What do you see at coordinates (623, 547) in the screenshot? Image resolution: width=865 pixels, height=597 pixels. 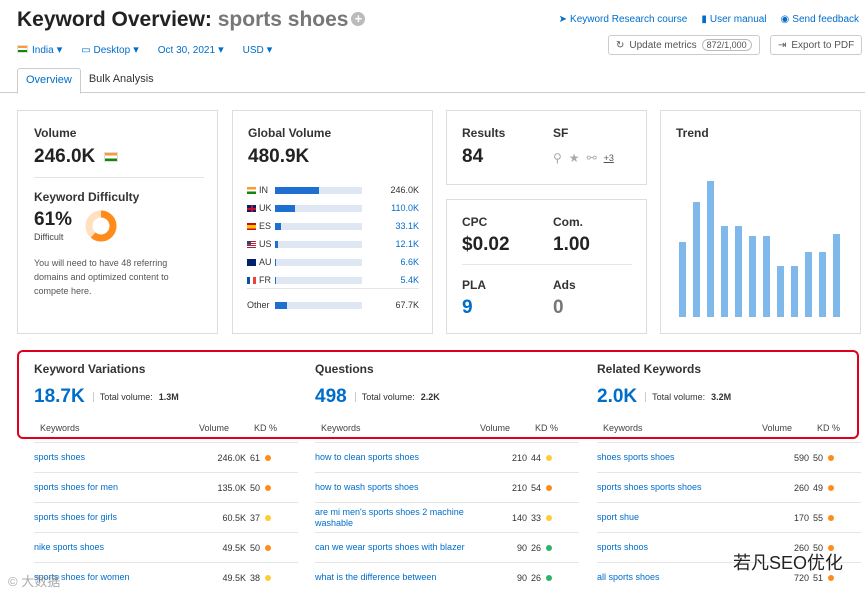 I see `keyword-link: sports shoos` at bounding box center [623, 547].